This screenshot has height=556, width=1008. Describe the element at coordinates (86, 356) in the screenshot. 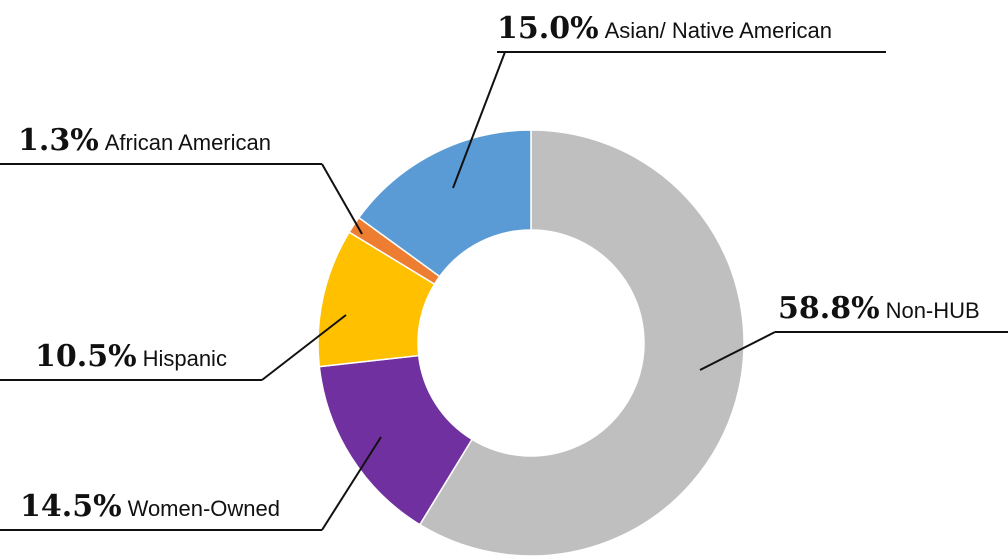

I see `value-label: 10.5%` at that location.